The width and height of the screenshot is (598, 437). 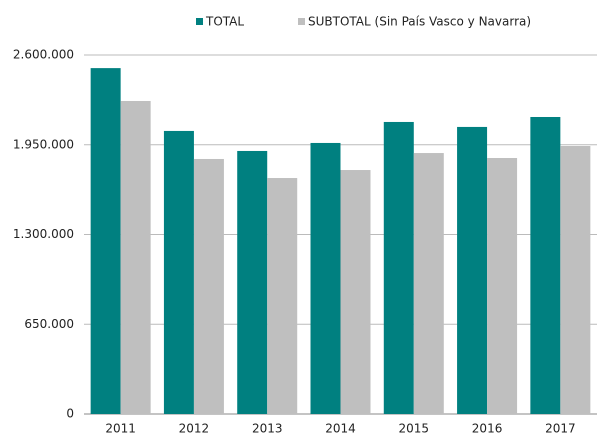 I want to click on x-tick-label: 2015, so click(x=414, y=428).